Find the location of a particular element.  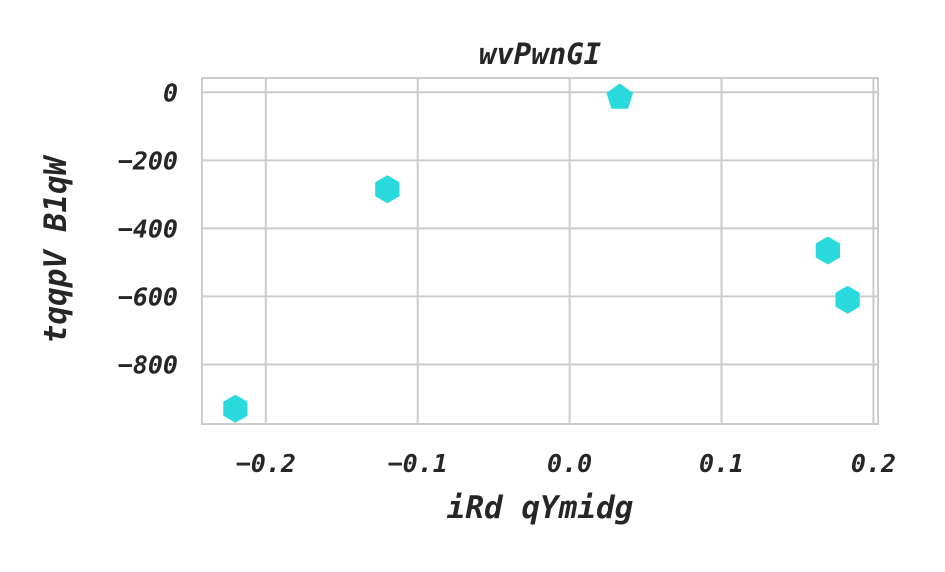

x-tick-label: 0.2 is located at coordinates (873, 463).